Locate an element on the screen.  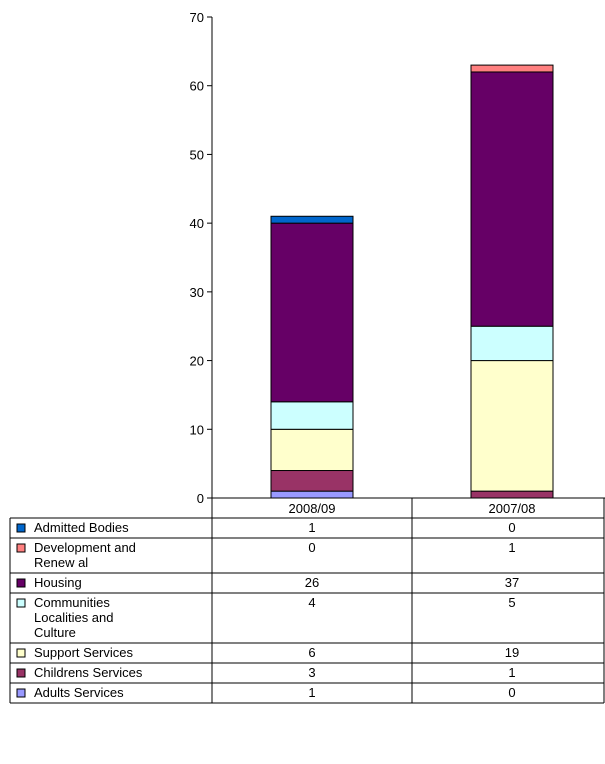
legend-label: Childrens Services is located at coordinates (88, 672).